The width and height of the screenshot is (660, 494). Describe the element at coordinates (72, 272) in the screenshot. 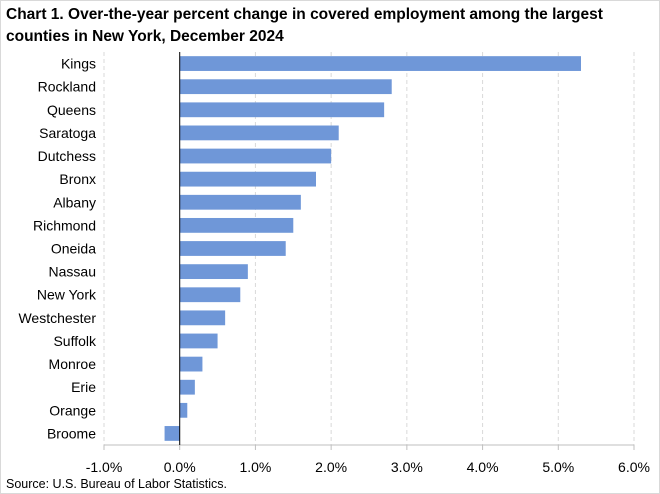

I see `category-label: Nassau` at that location.